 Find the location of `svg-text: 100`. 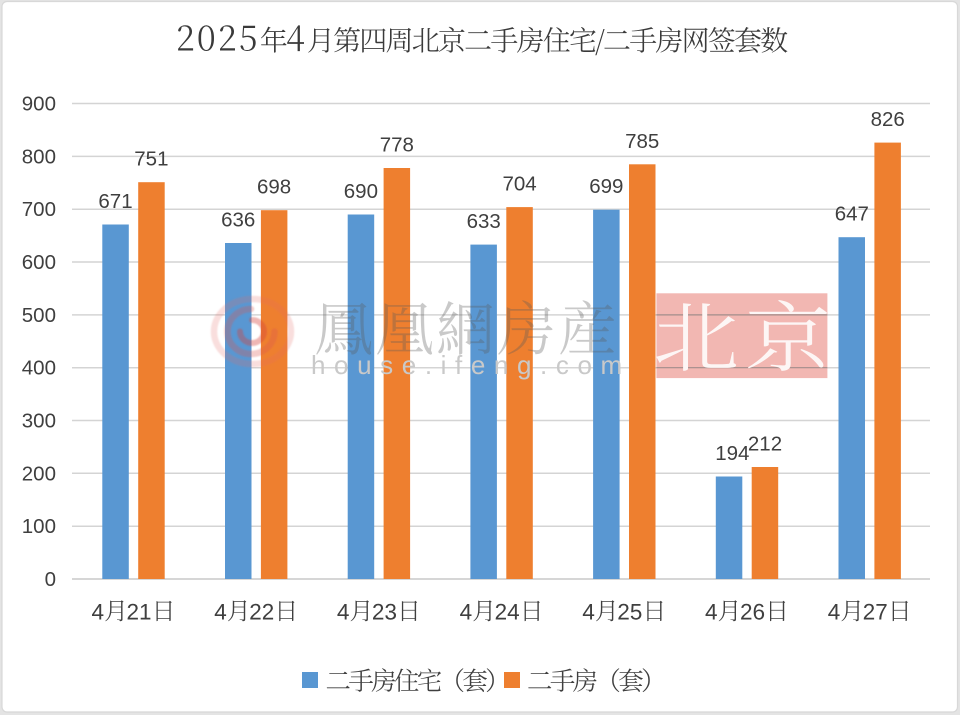

svg-text: 100 is located at coordinates (39, 526).